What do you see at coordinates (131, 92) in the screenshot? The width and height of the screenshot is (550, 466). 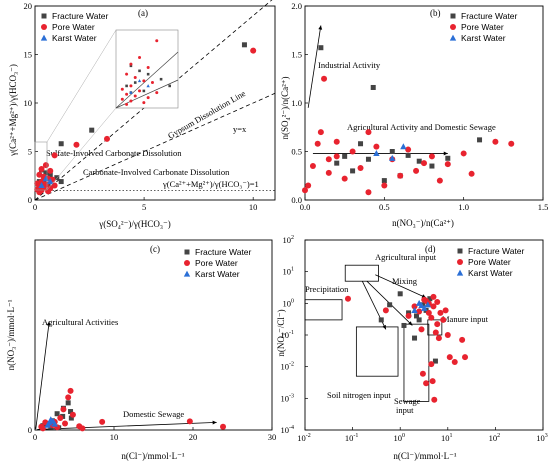 I see `panel-a-inset-point-karst` at bounding box center [131, 92].